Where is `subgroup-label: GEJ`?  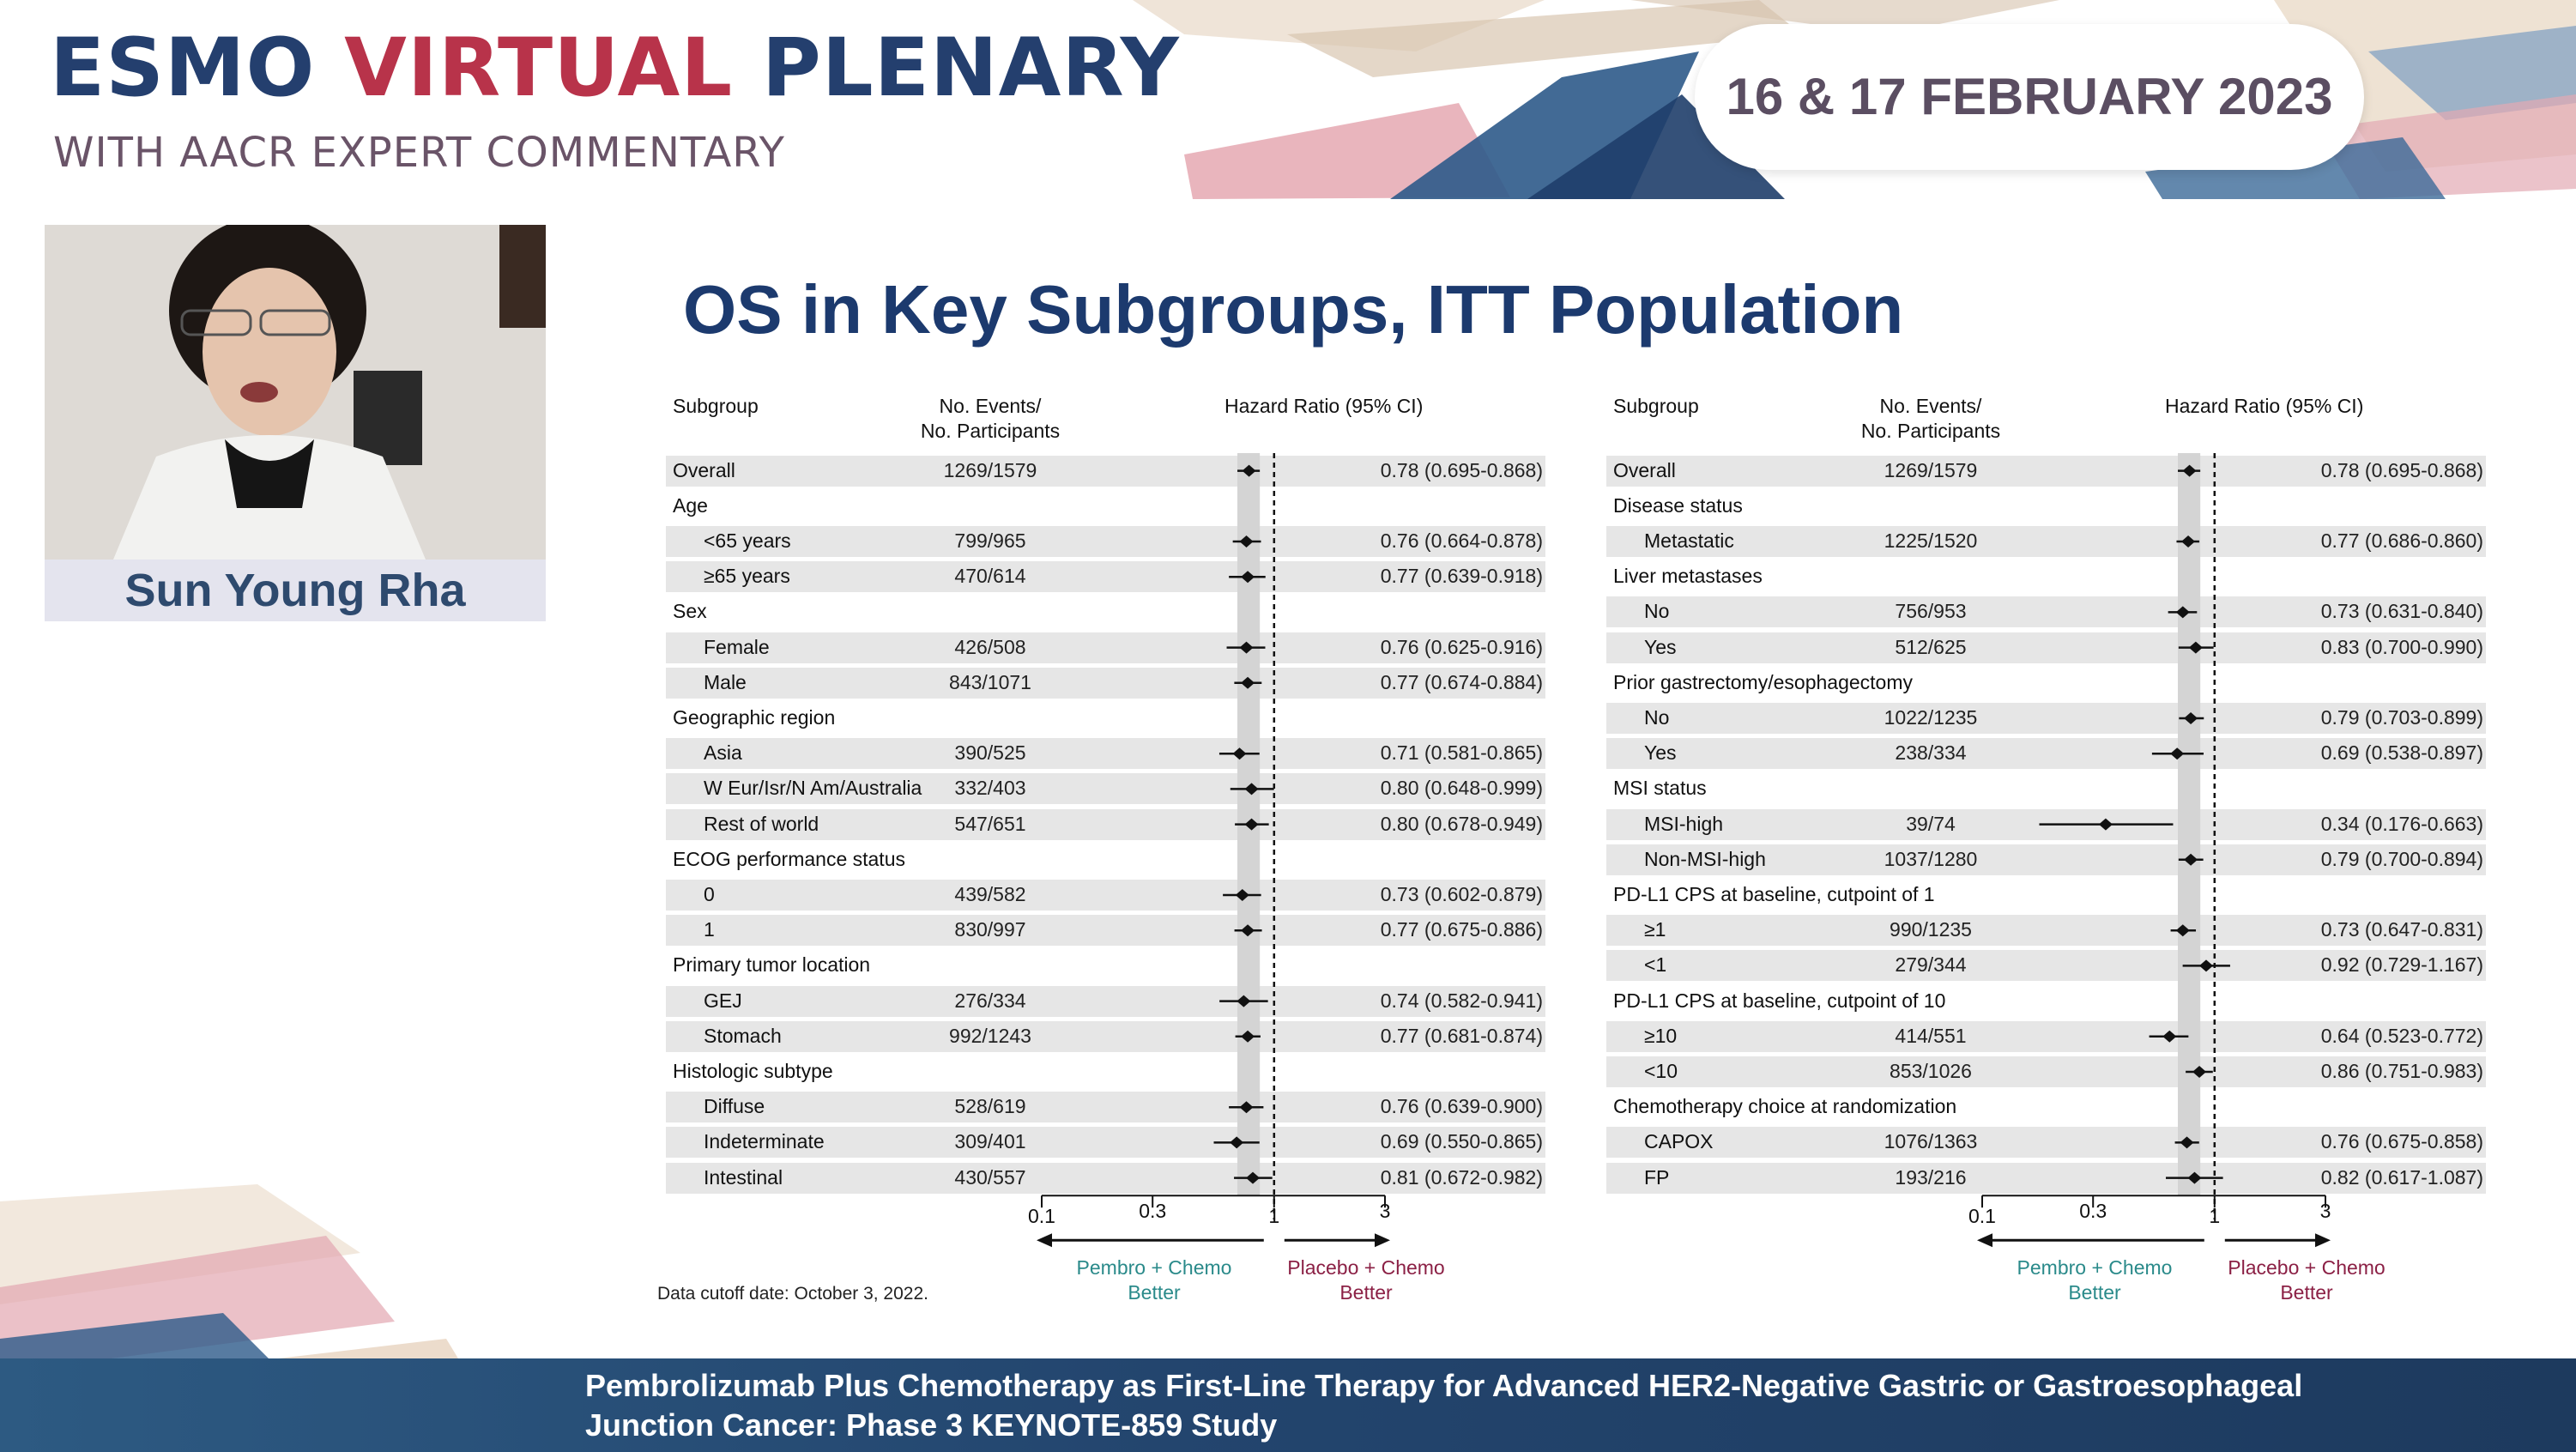
subgroup-label: GEJ is located at coordinates (723, 1000).